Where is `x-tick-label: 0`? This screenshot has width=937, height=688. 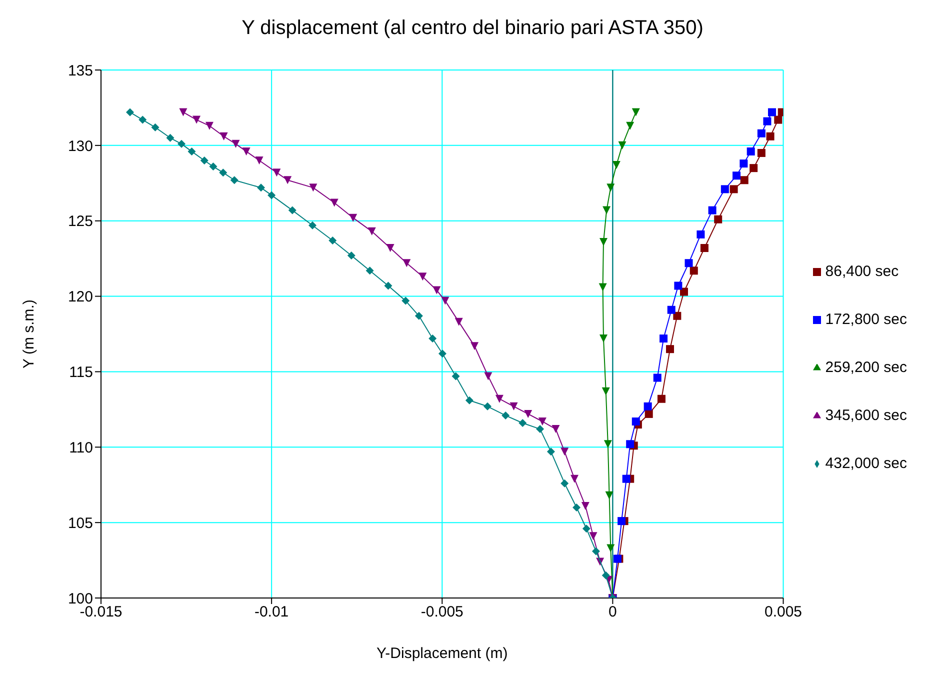 x-tick-label: 0 is located at coordinates (612, 612).